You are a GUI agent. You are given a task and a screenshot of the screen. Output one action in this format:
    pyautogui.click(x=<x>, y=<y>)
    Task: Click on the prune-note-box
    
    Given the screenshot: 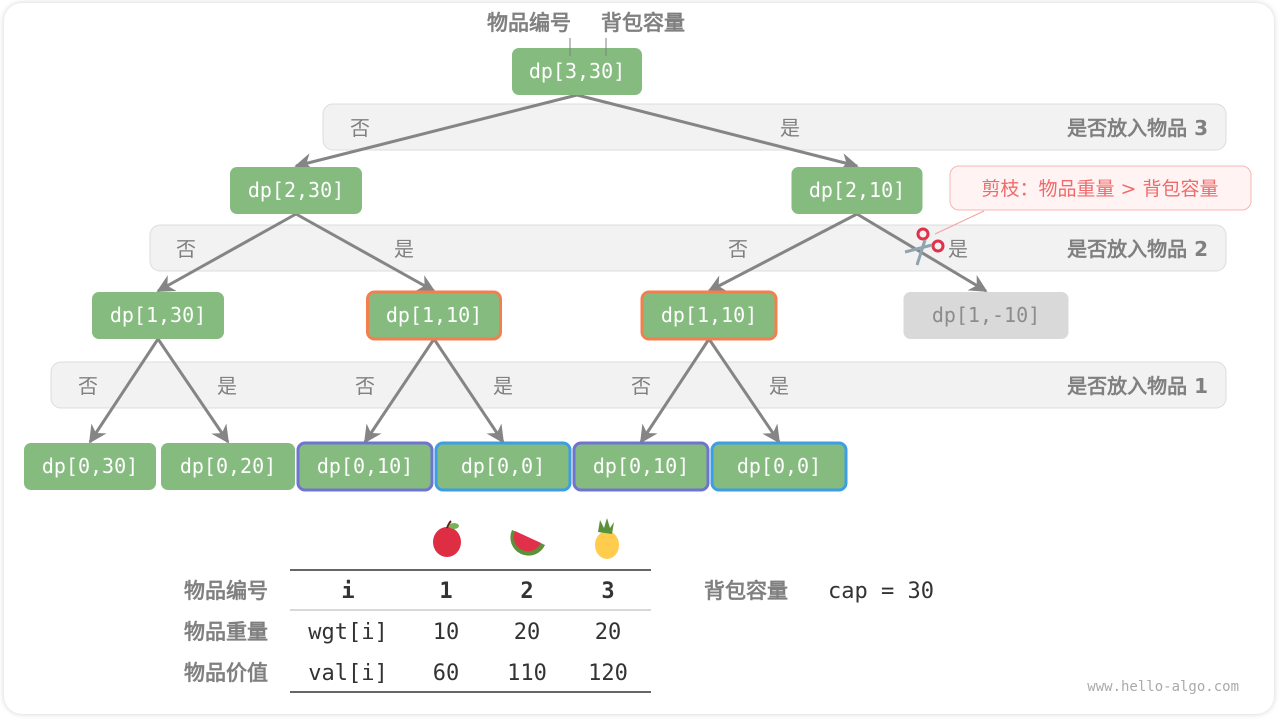 What is the action you would take?
    pyautogui.click(x=1100, y=188)
    